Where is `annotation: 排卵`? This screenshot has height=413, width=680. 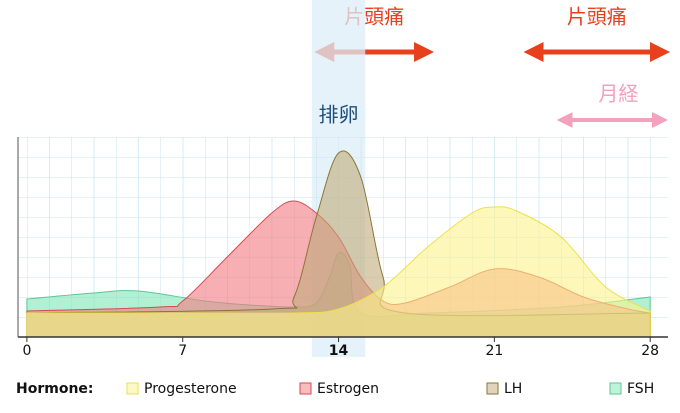 annotation: 排卵 is located at coordinates (339, 115).